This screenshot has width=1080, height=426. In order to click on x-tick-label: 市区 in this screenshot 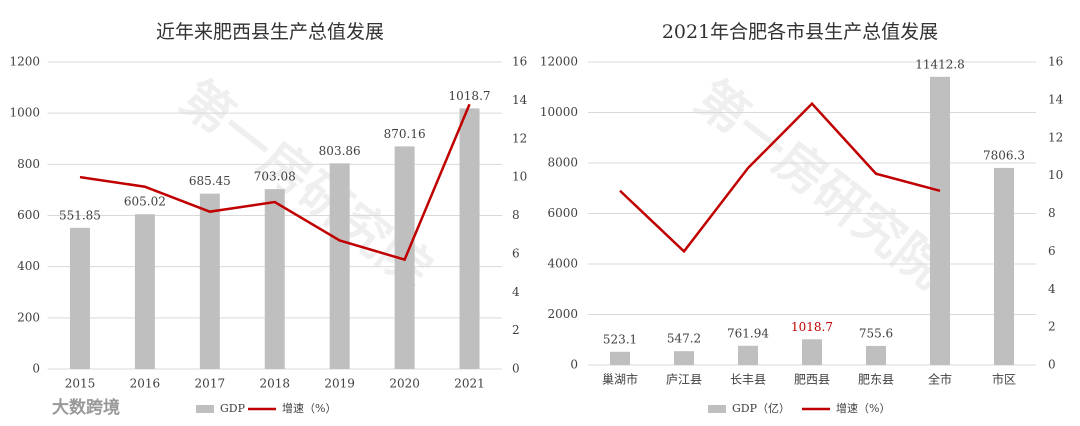, I will do `click(1004, 379)`.